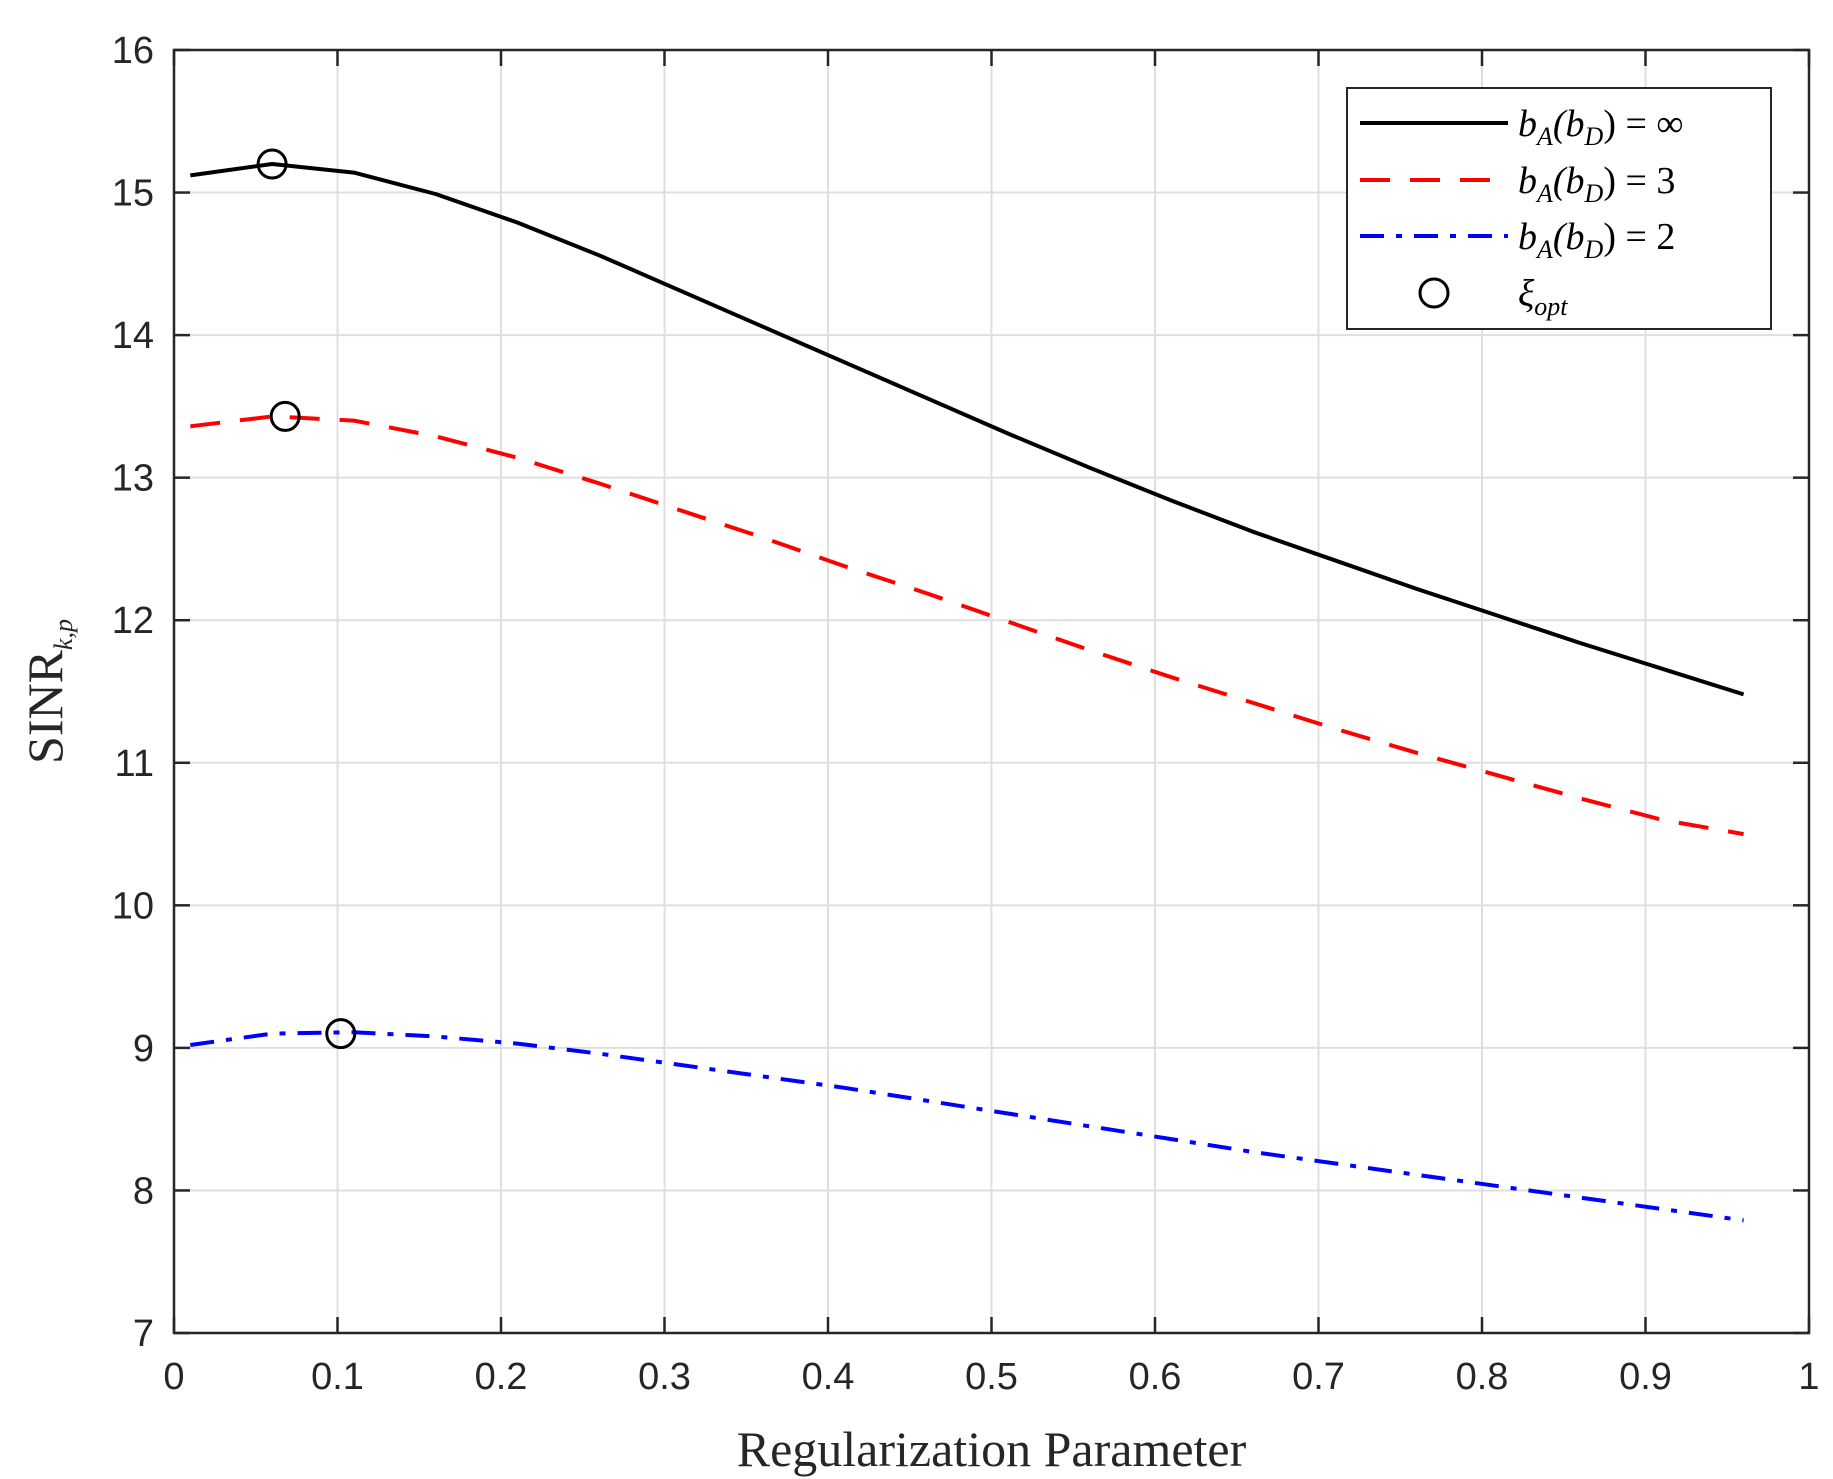  I want to click on y-axis-title-main: SINR, so click(45, 706).